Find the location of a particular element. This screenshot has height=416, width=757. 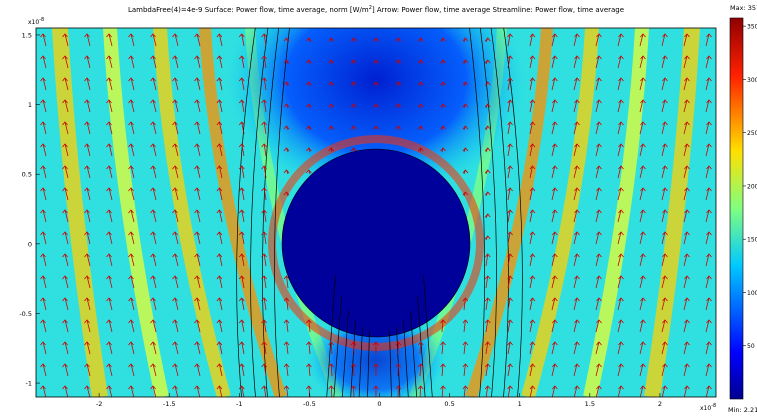

intensity-band is located at coordinates (80, 212).